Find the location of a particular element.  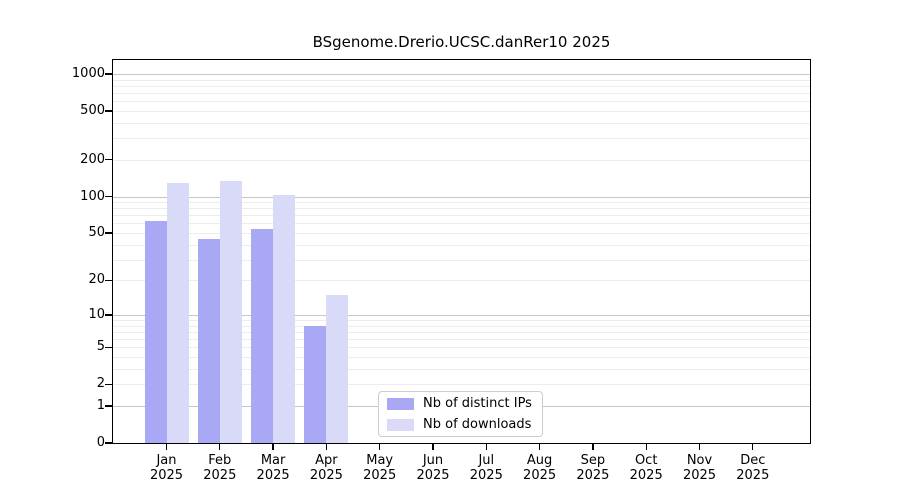

x-tick-label-jan: Jan 2025 is located at coordinates (166, 468).